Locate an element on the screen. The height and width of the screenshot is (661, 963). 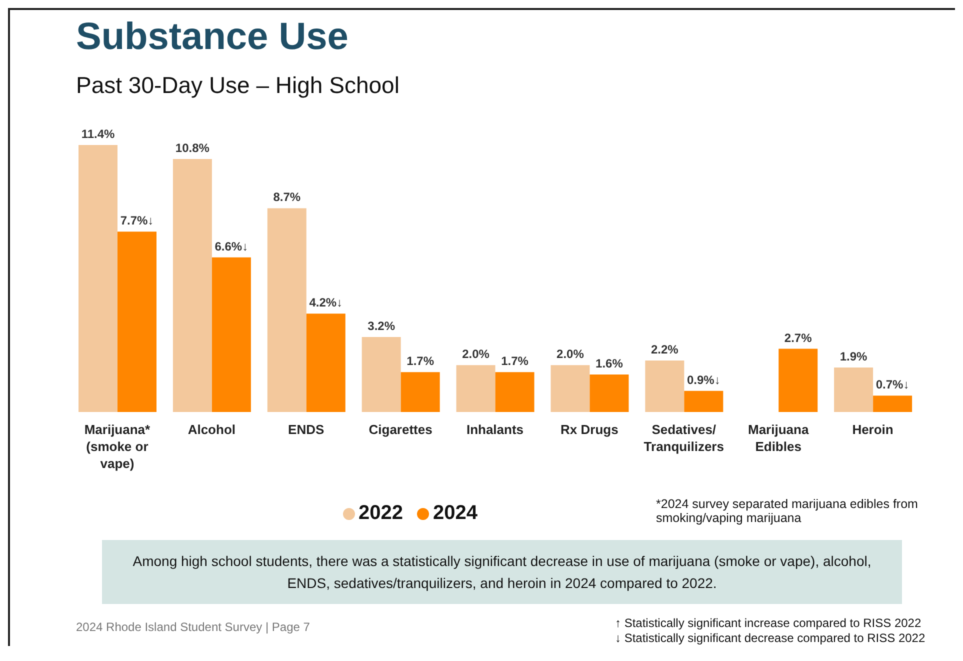
data-label: 4.2%↓ is located at coordinates (326, 303).